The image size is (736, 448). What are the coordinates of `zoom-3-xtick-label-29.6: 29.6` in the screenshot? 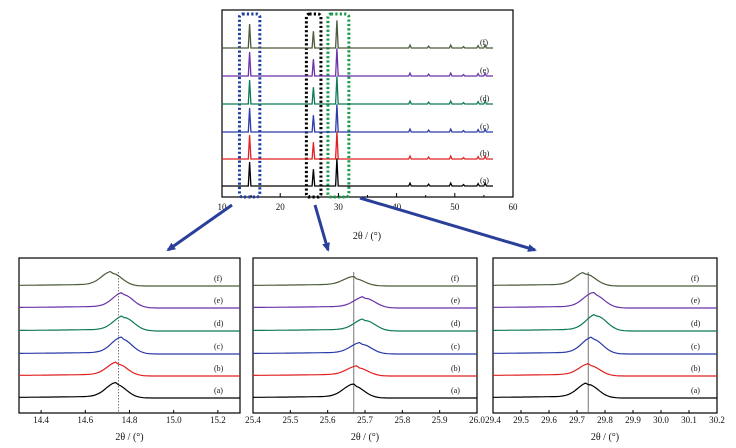 It's located at (549, 420).